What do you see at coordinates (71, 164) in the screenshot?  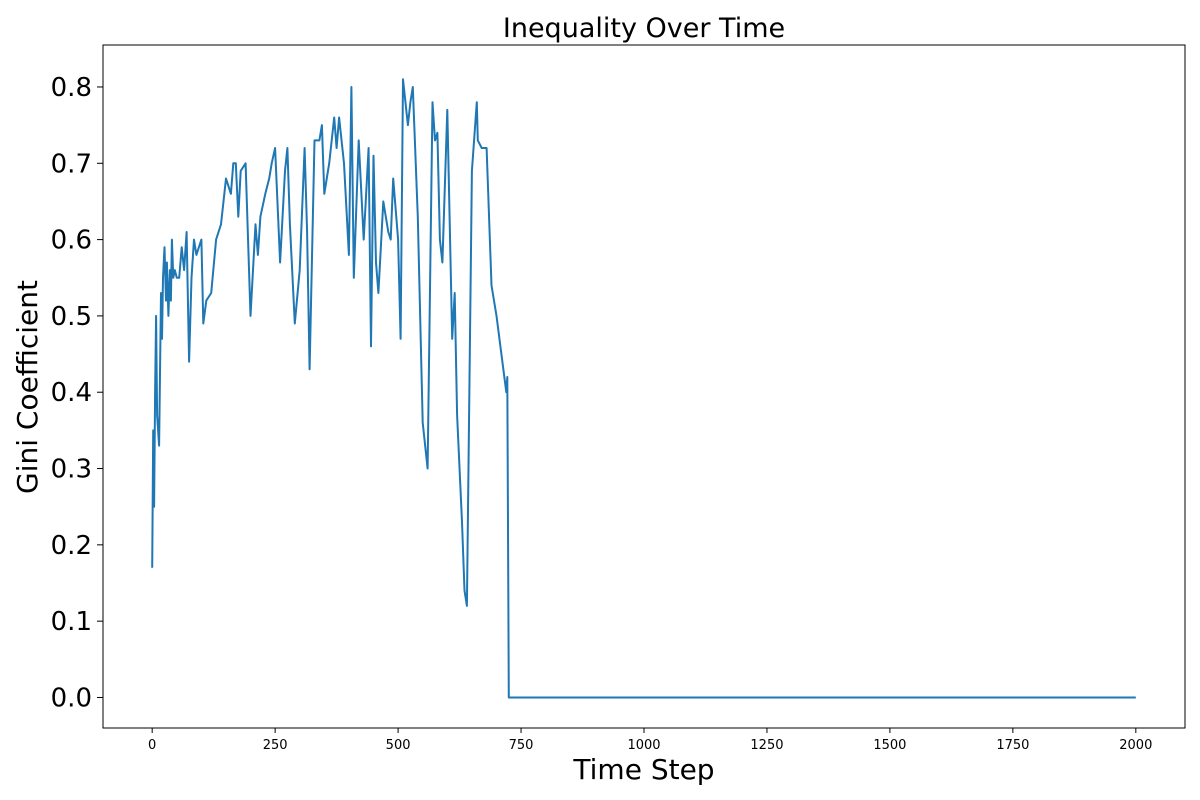 I see `y-tick-label: 0.7` at bounding box center [71, 164].